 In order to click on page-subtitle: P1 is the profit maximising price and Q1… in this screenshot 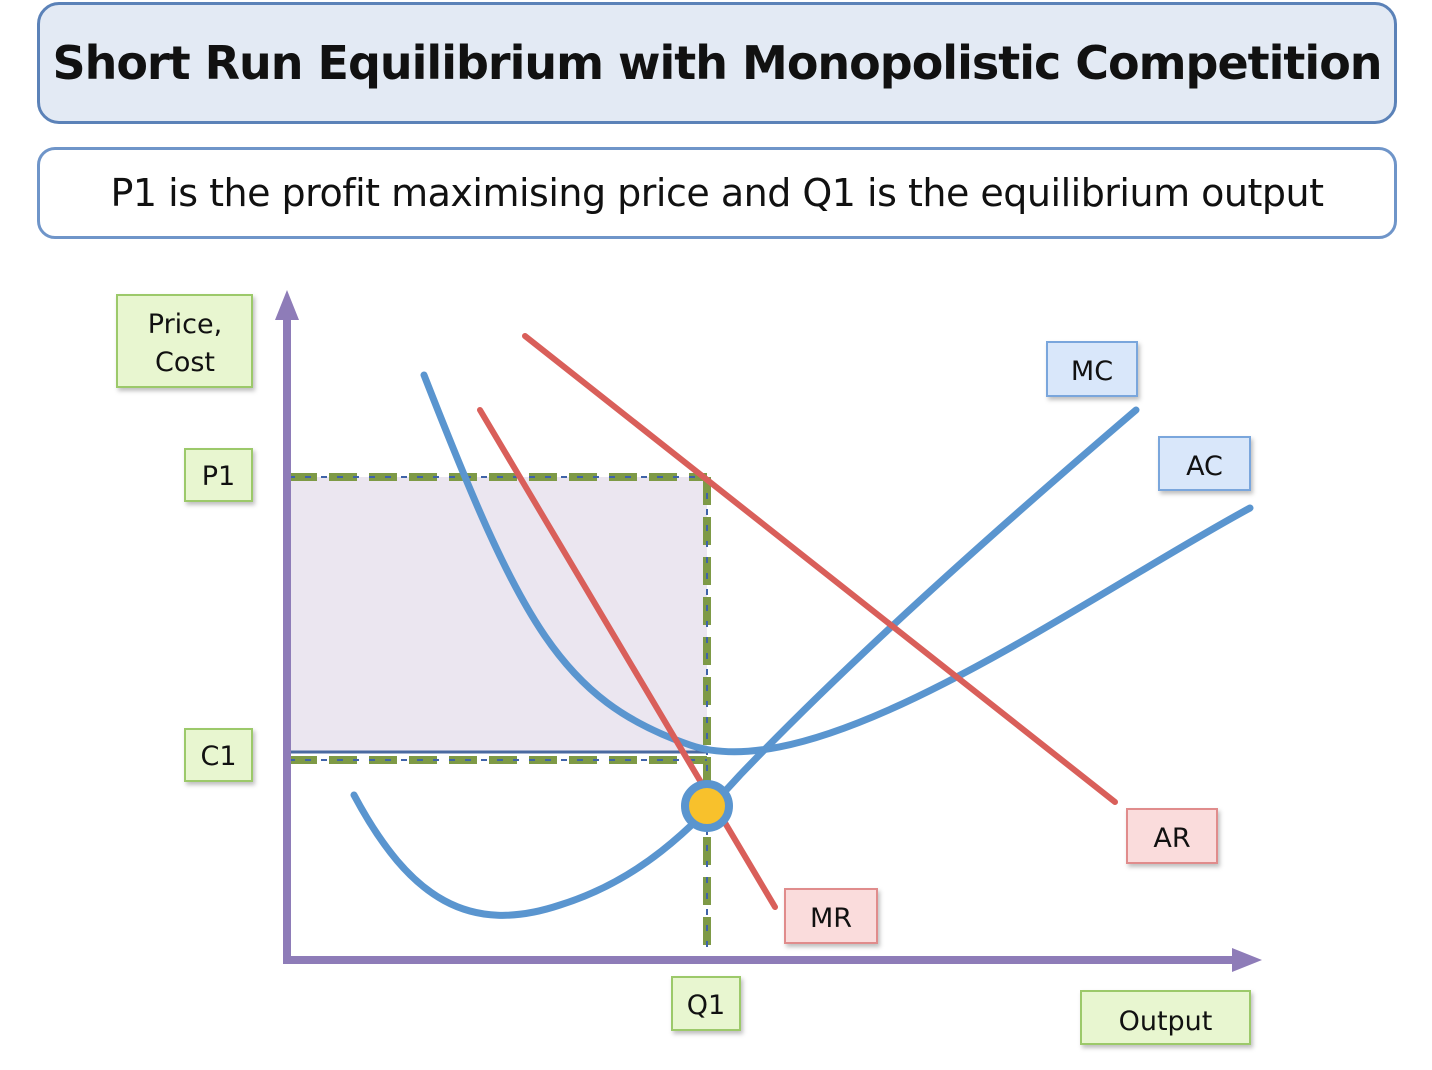, I will do `click(717, 193)`.